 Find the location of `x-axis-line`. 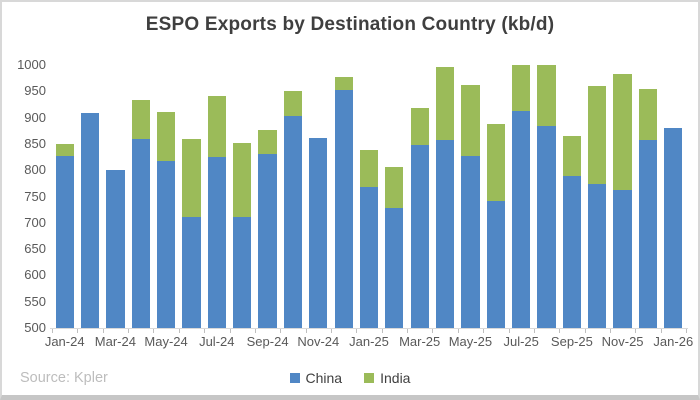

x-axis-line is located at coordinates (369, 328).